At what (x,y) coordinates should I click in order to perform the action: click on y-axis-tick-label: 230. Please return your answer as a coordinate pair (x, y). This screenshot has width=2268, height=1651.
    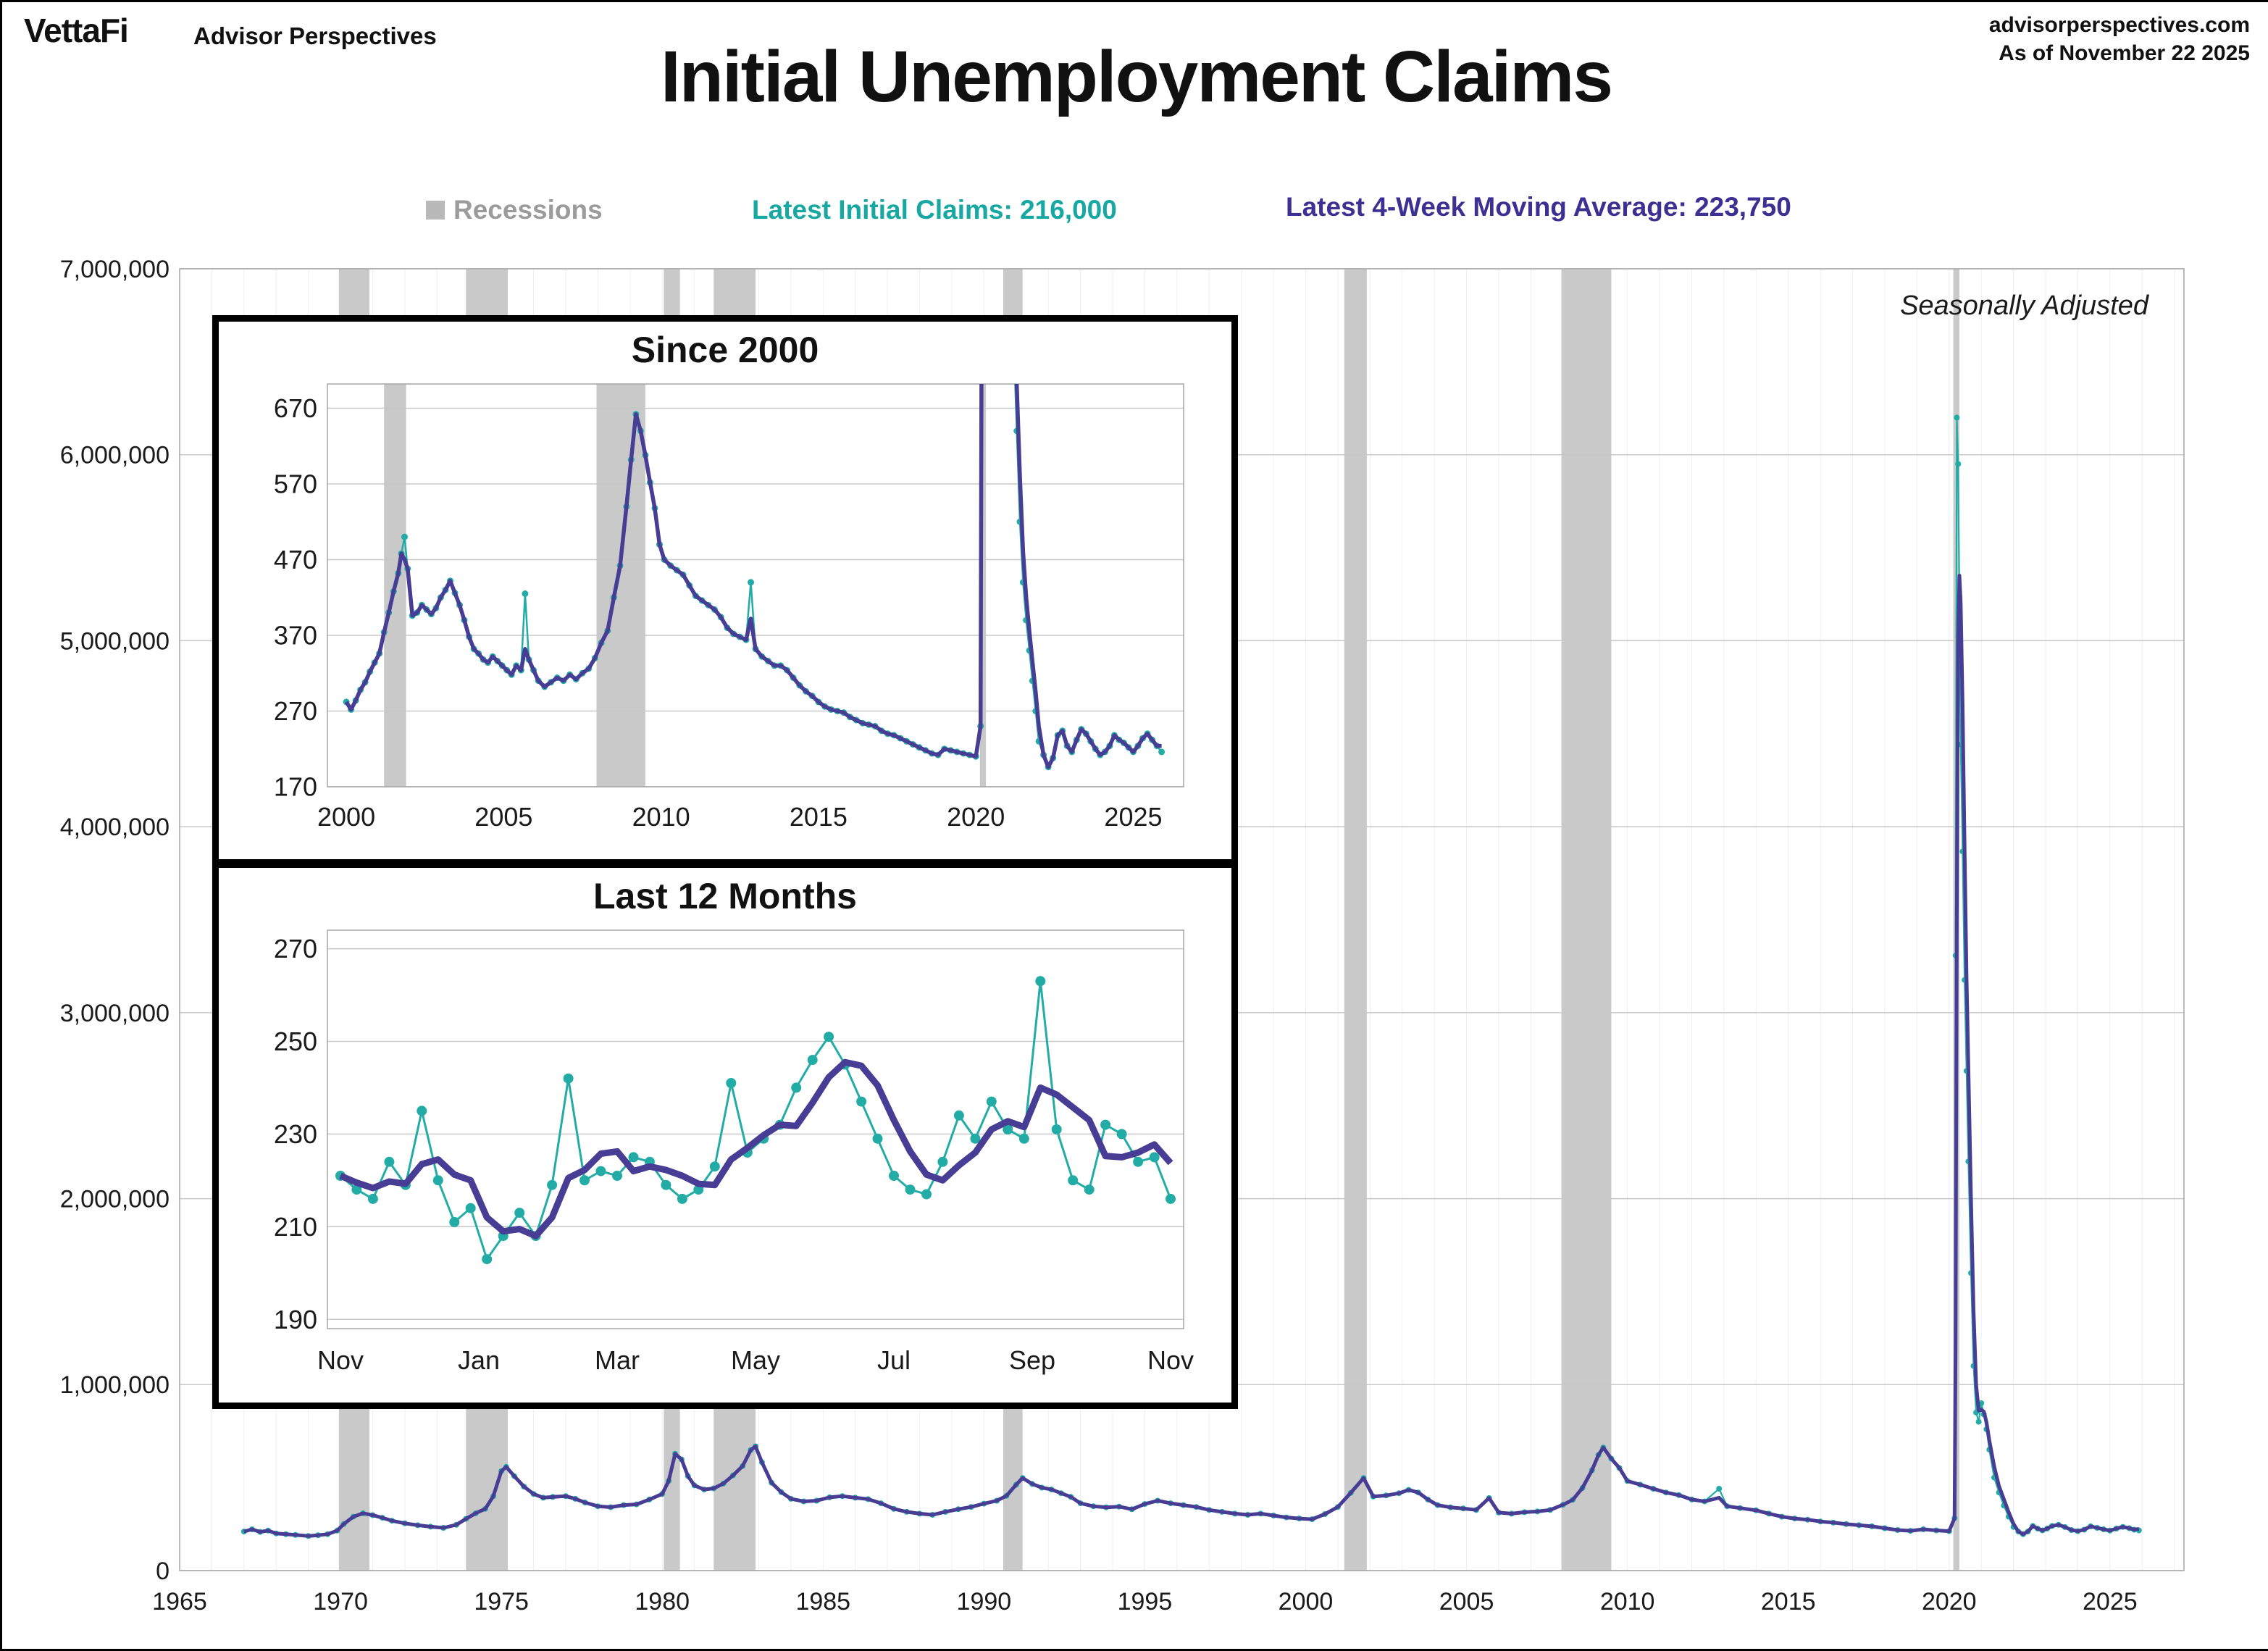
    Looking at the image, I should click on (295, 1134).